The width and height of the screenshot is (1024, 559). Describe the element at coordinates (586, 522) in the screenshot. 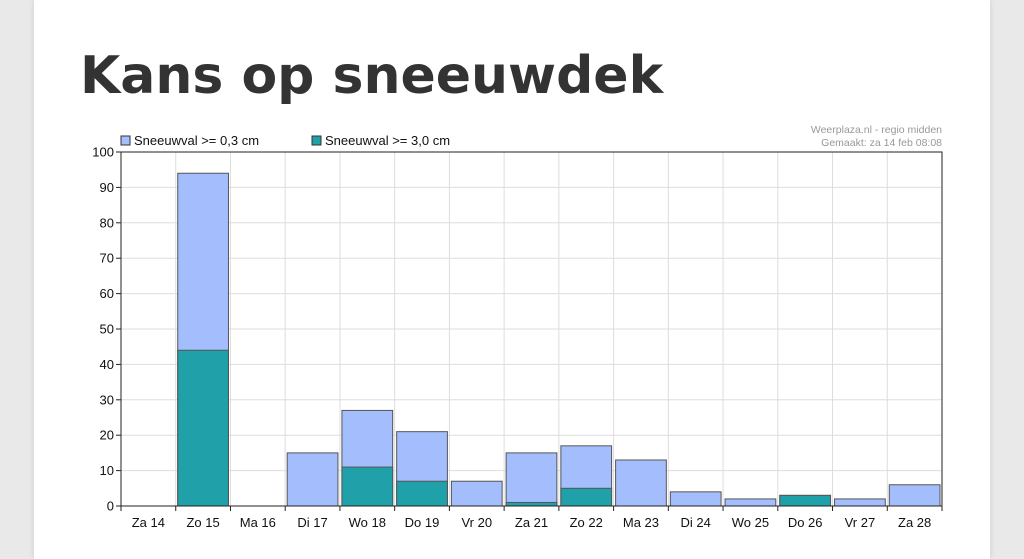

I see `x-tick-label: Zo 22` at that location.